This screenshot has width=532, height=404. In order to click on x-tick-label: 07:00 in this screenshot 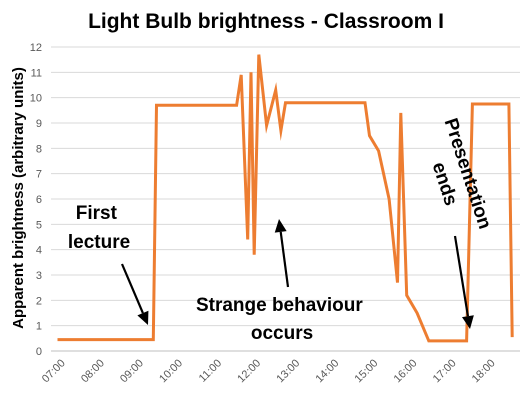, I will do `click(54, 371)`.